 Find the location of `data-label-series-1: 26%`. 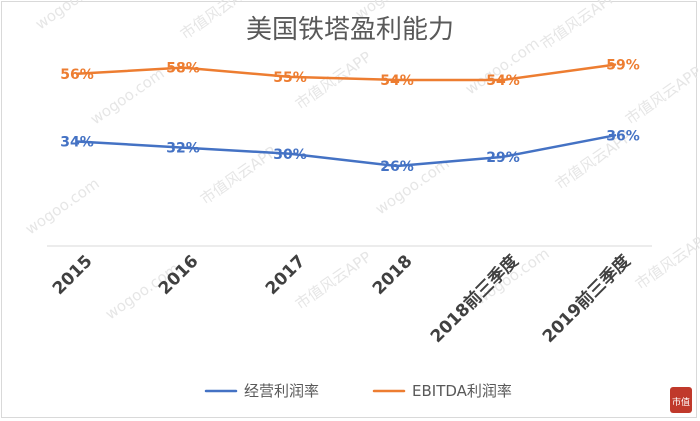

data-label-series-1: 26% is located at coordinates (397, 167).